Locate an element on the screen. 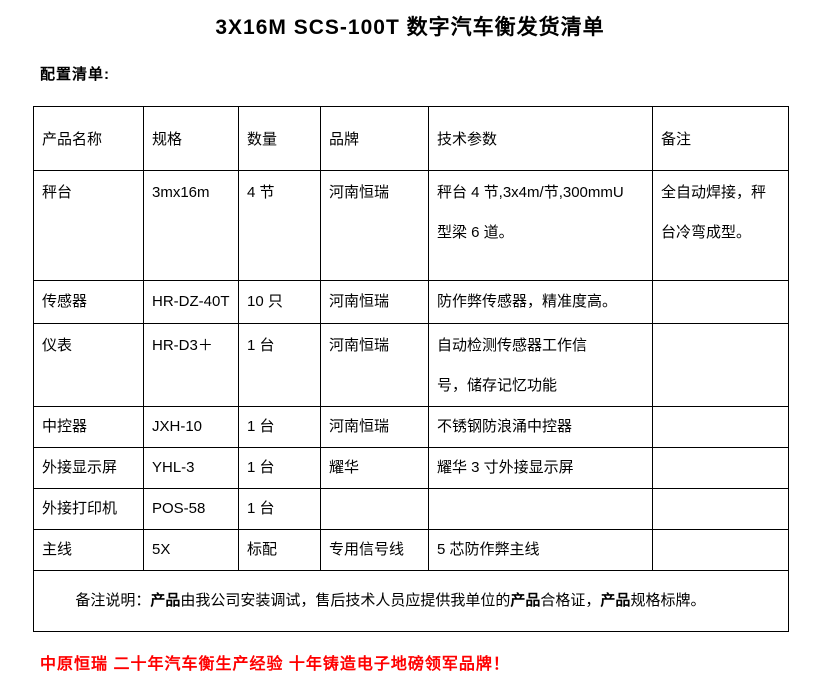 This screenshot has height=674, width=820. cell-product: 中控器 is located at coordinates (88, 427).